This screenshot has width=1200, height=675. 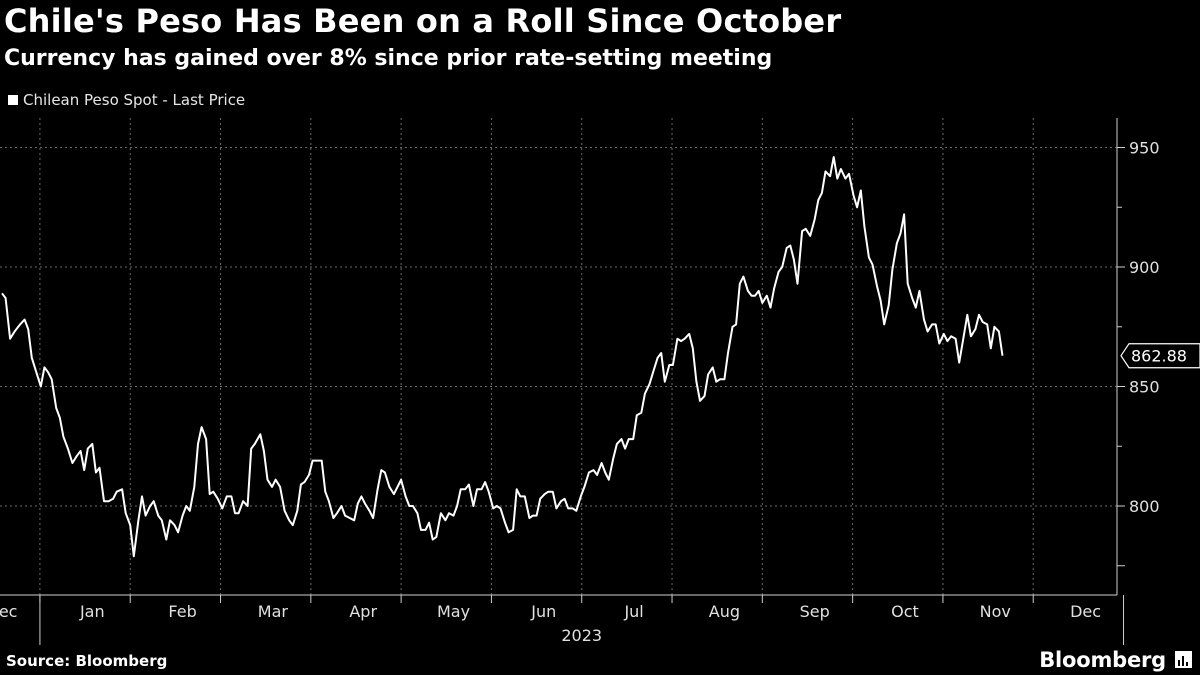 What do you see at coordinates (92, 611) in the screenshot?
I see `x-tick-label: Jan` at bounding box center [92, 611].